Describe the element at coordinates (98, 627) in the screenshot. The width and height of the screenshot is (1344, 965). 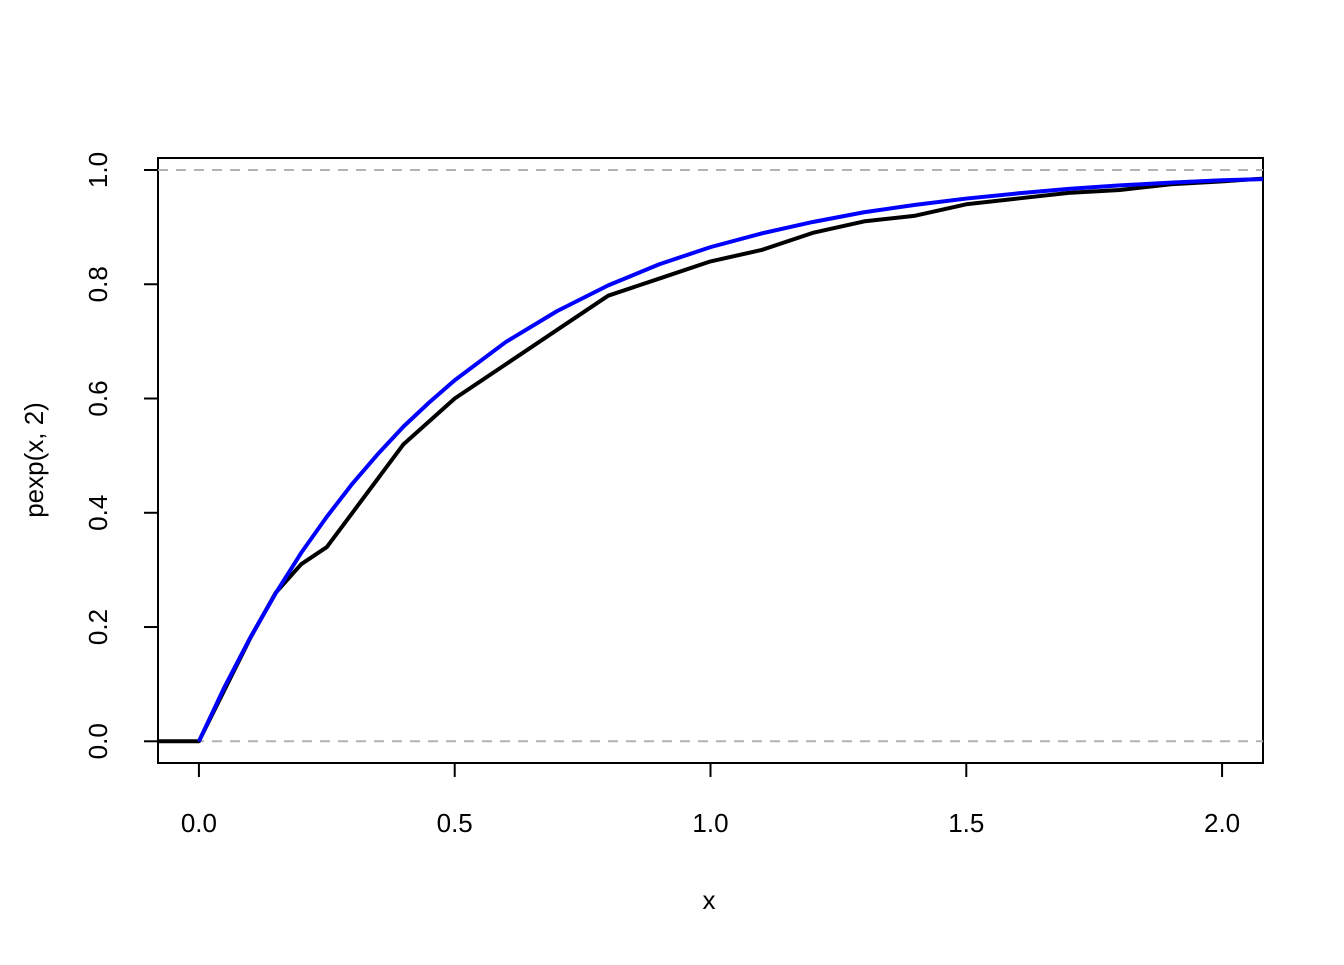
I see `y-tick-label: 0.2` at that location.